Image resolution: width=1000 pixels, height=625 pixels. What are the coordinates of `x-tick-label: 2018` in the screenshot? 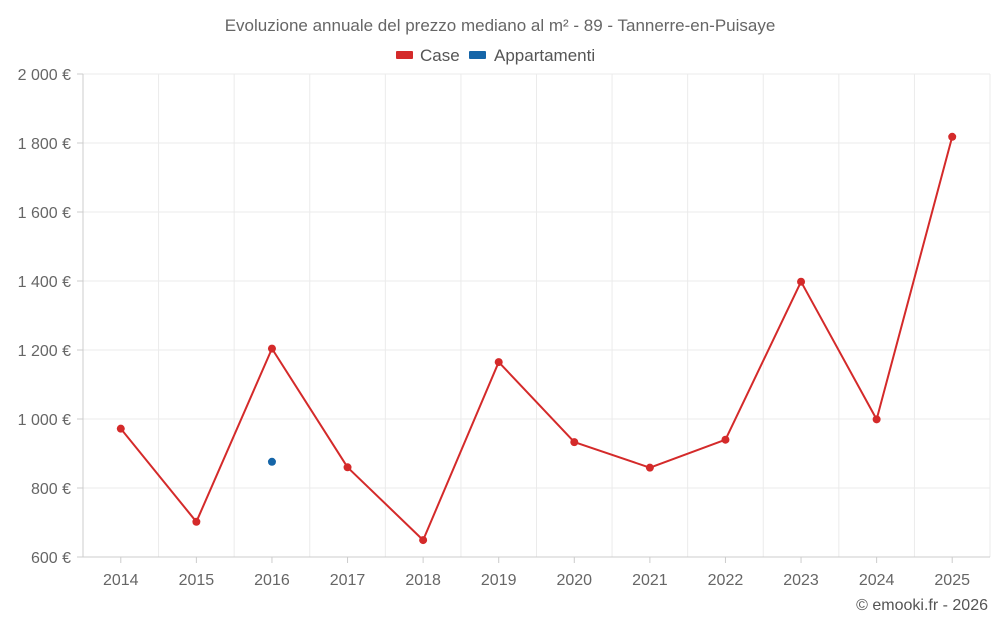 It's located at (423, 580).